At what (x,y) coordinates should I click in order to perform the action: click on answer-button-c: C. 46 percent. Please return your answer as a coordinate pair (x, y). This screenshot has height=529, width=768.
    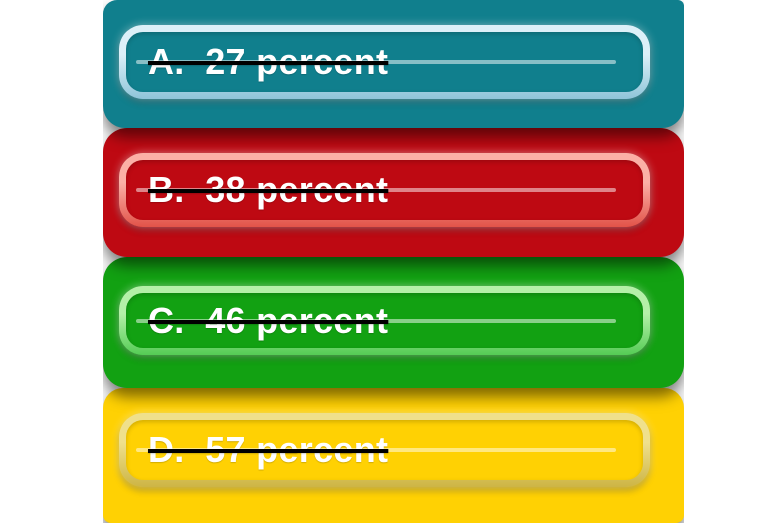
    Looking at the image, I should click on (384, 320).